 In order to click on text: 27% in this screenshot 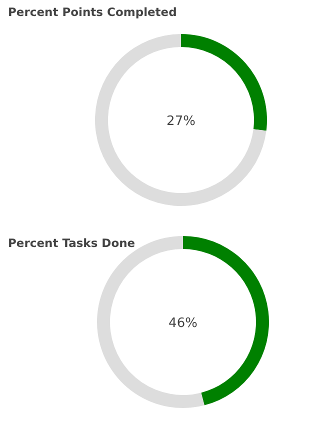, I will do `click(181, 121)`.